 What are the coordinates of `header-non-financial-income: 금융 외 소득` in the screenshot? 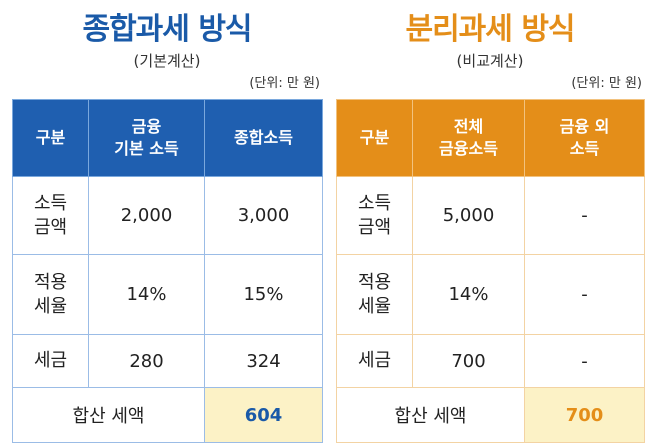 It's located at (584, 138).